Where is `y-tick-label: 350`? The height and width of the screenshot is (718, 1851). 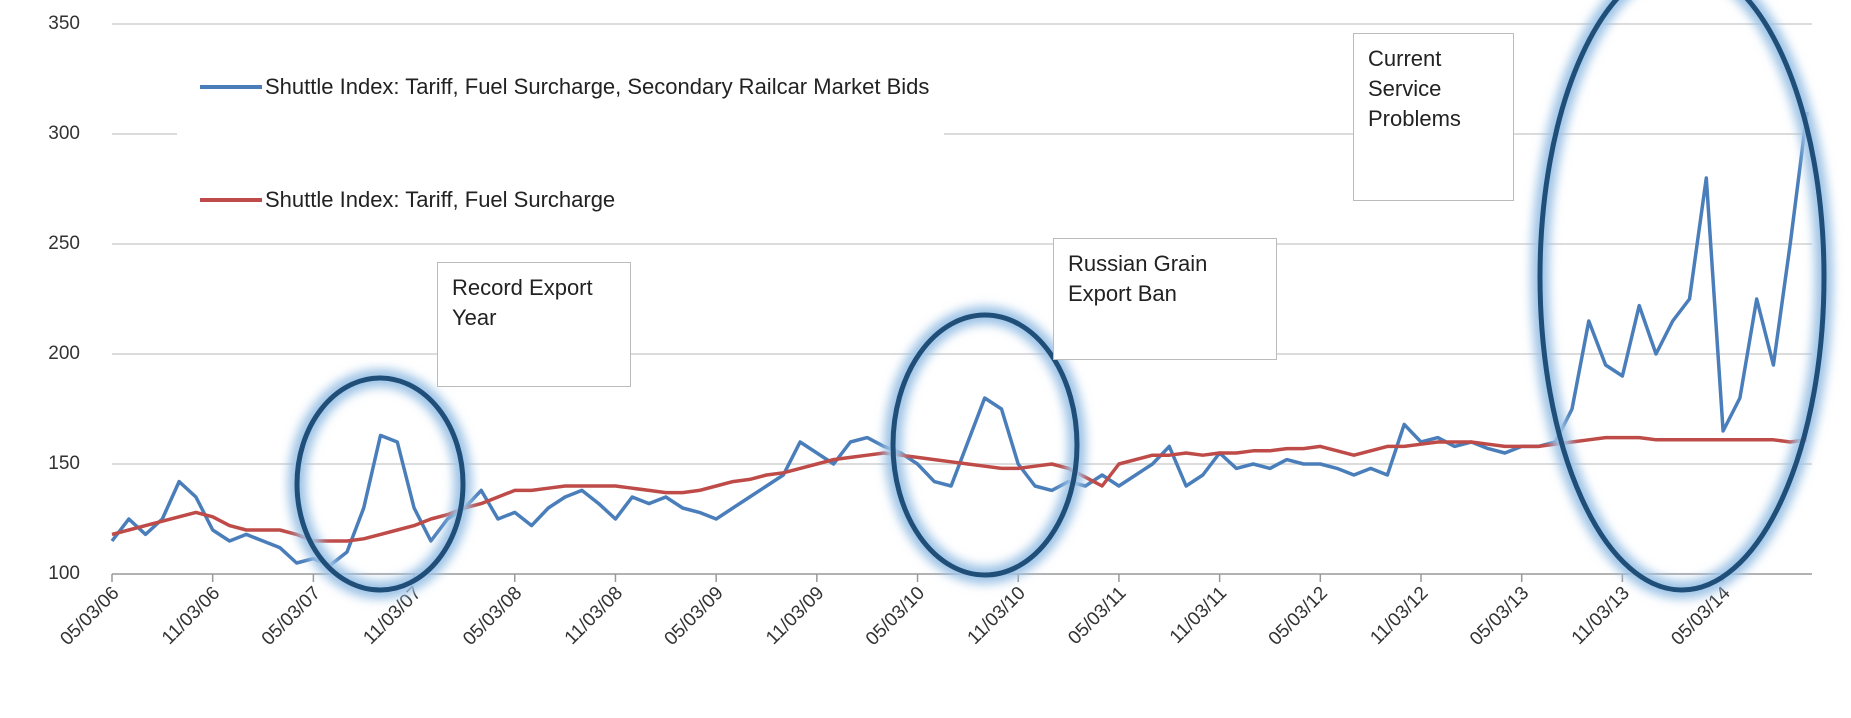
y-tick-label: 350 is located at coordinates (64, 23).